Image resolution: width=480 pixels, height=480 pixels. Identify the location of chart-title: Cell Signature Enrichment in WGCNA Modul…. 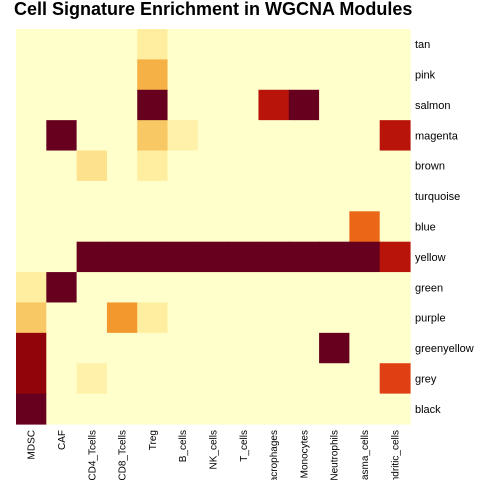
(213, 9).